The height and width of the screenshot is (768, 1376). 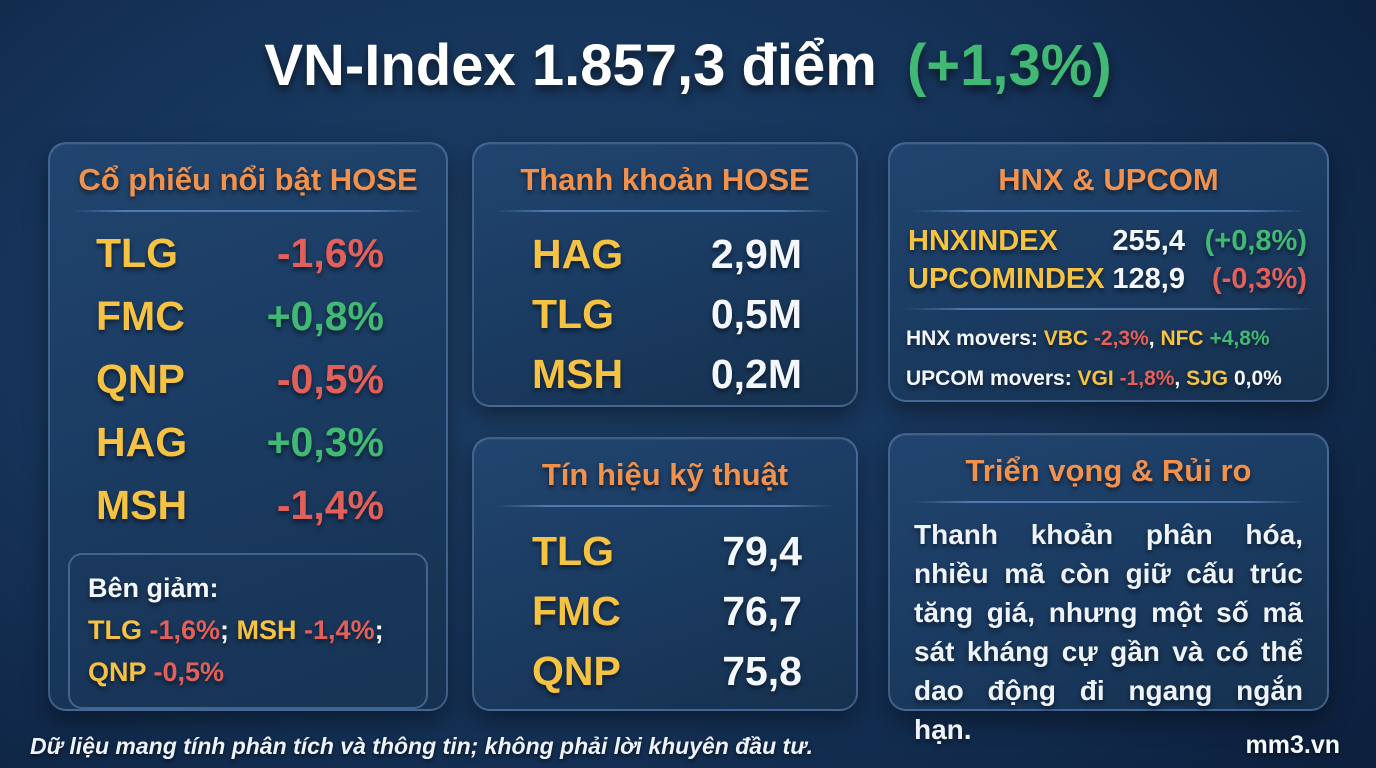 I want to click on vnindex-title-text: VN-Index 1.857,3 điểm, so click(x=570, y=65).